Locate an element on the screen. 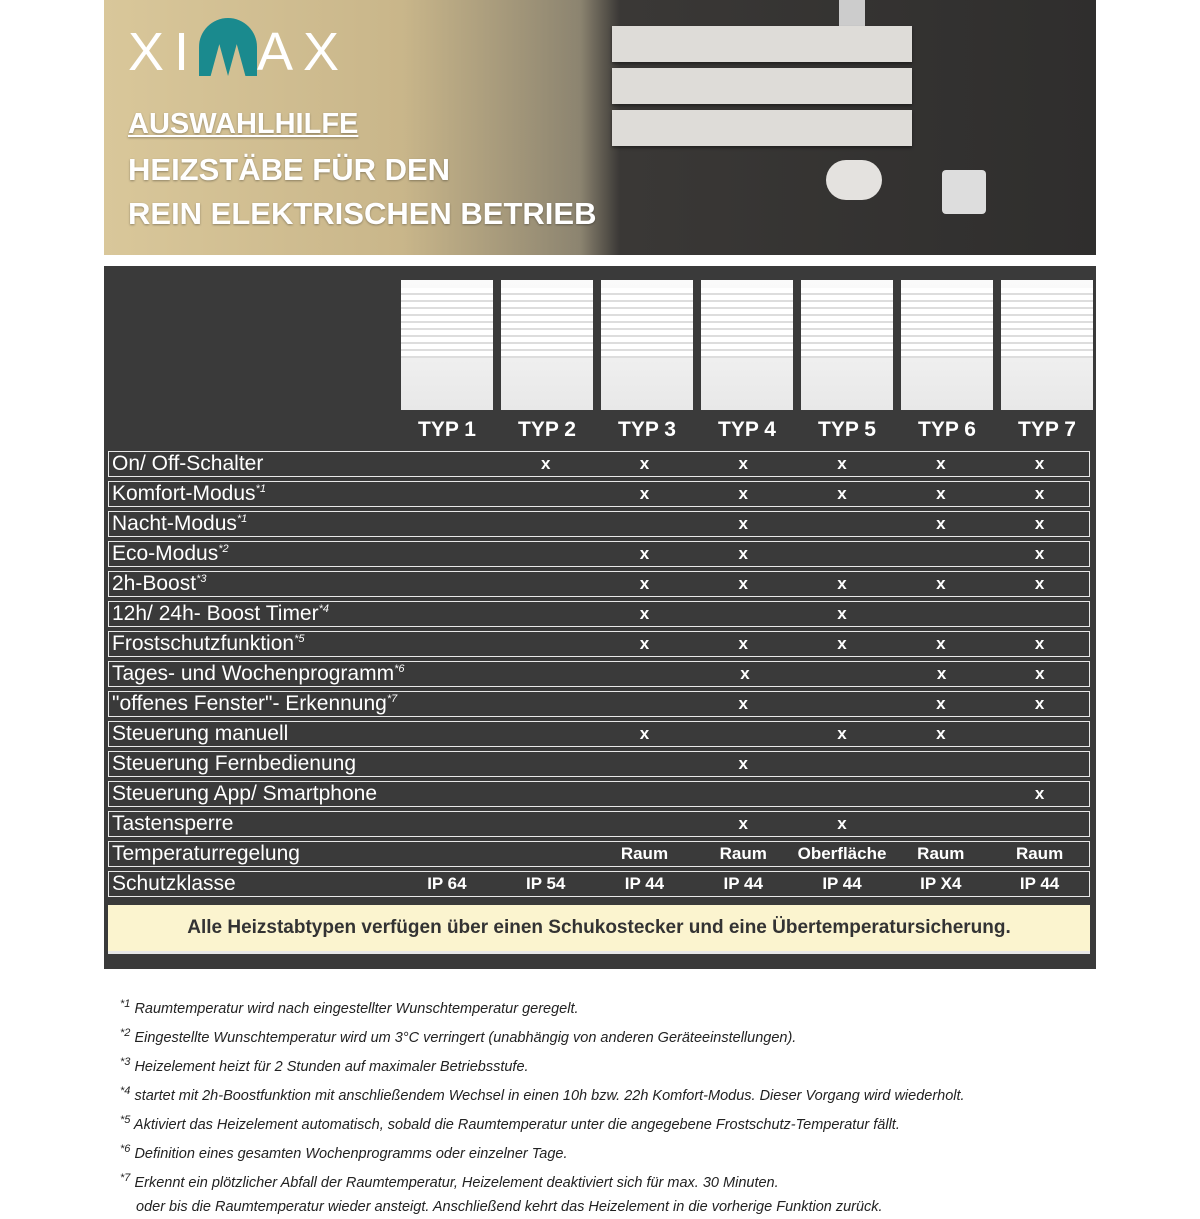  table-row: Komfort-Modus*1 x x x x x is located at coordinates (599, 494).